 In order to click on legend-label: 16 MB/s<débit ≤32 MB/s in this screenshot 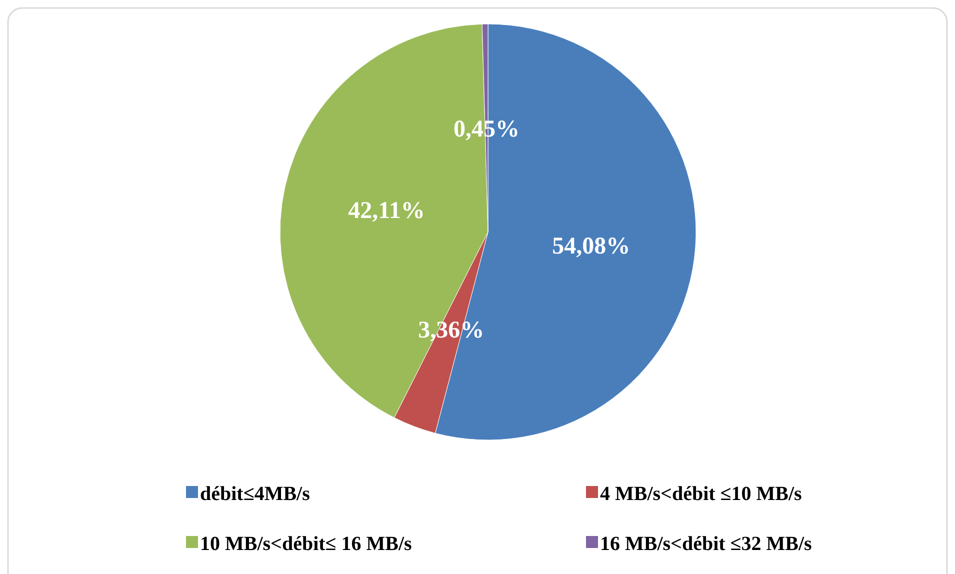, I will do `click(706, 544)`.